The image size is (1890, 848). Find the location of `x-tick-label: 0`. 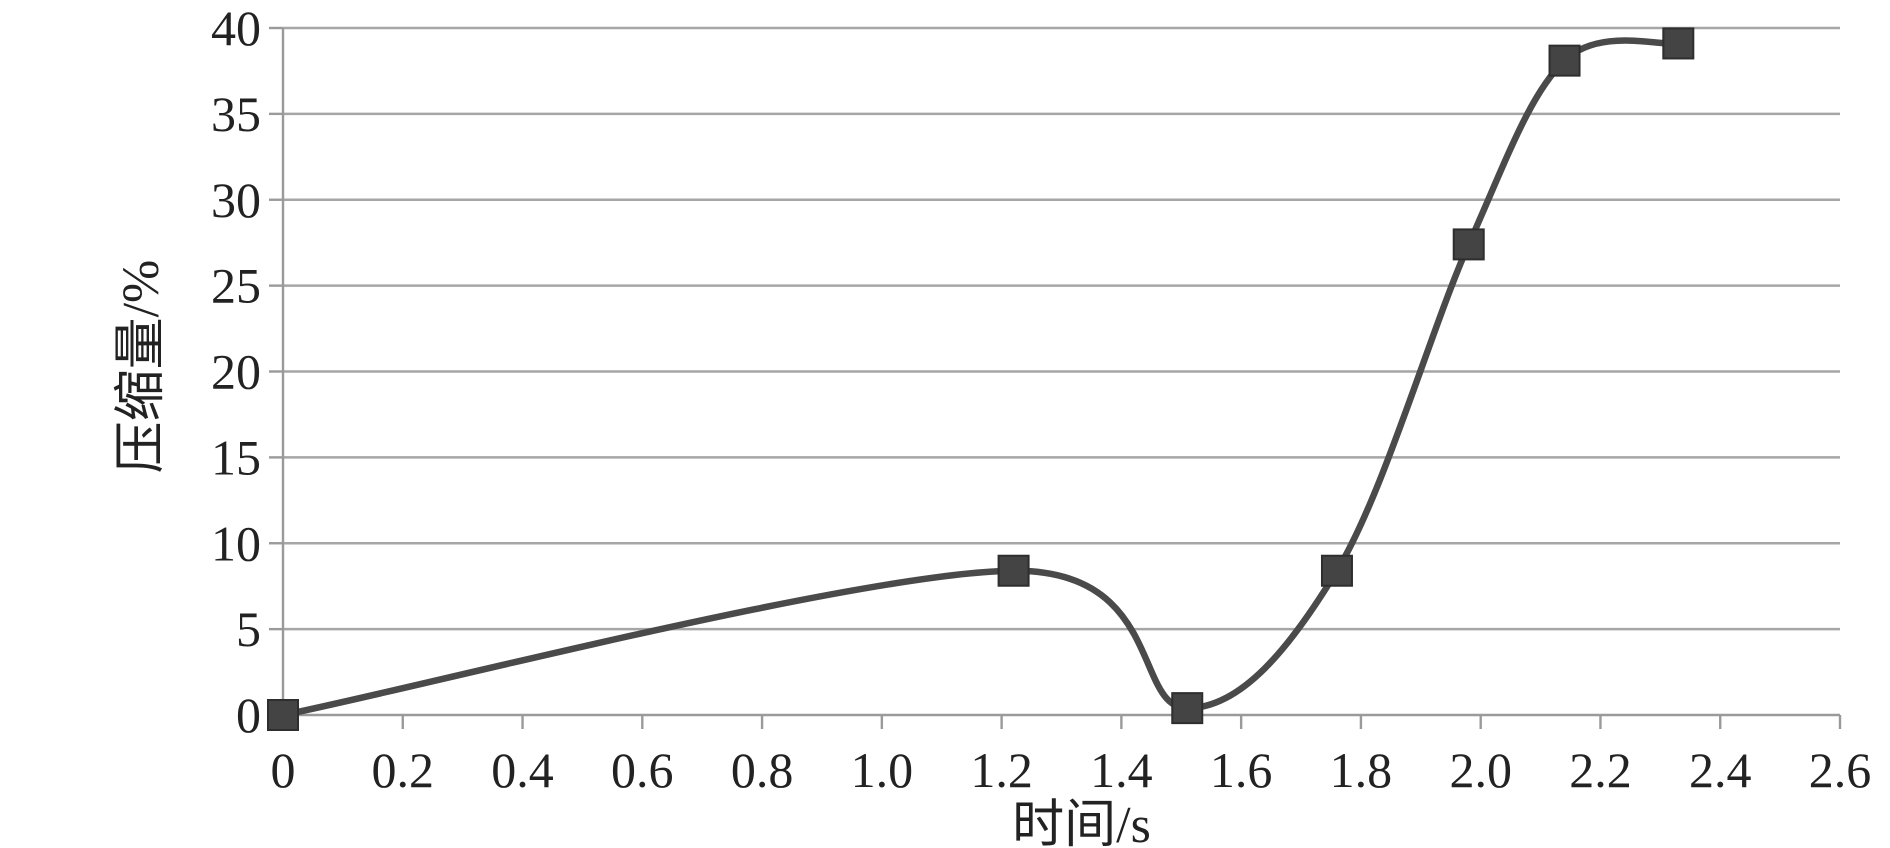

x-tick-label: 0 is located at coordinates (283, 770).